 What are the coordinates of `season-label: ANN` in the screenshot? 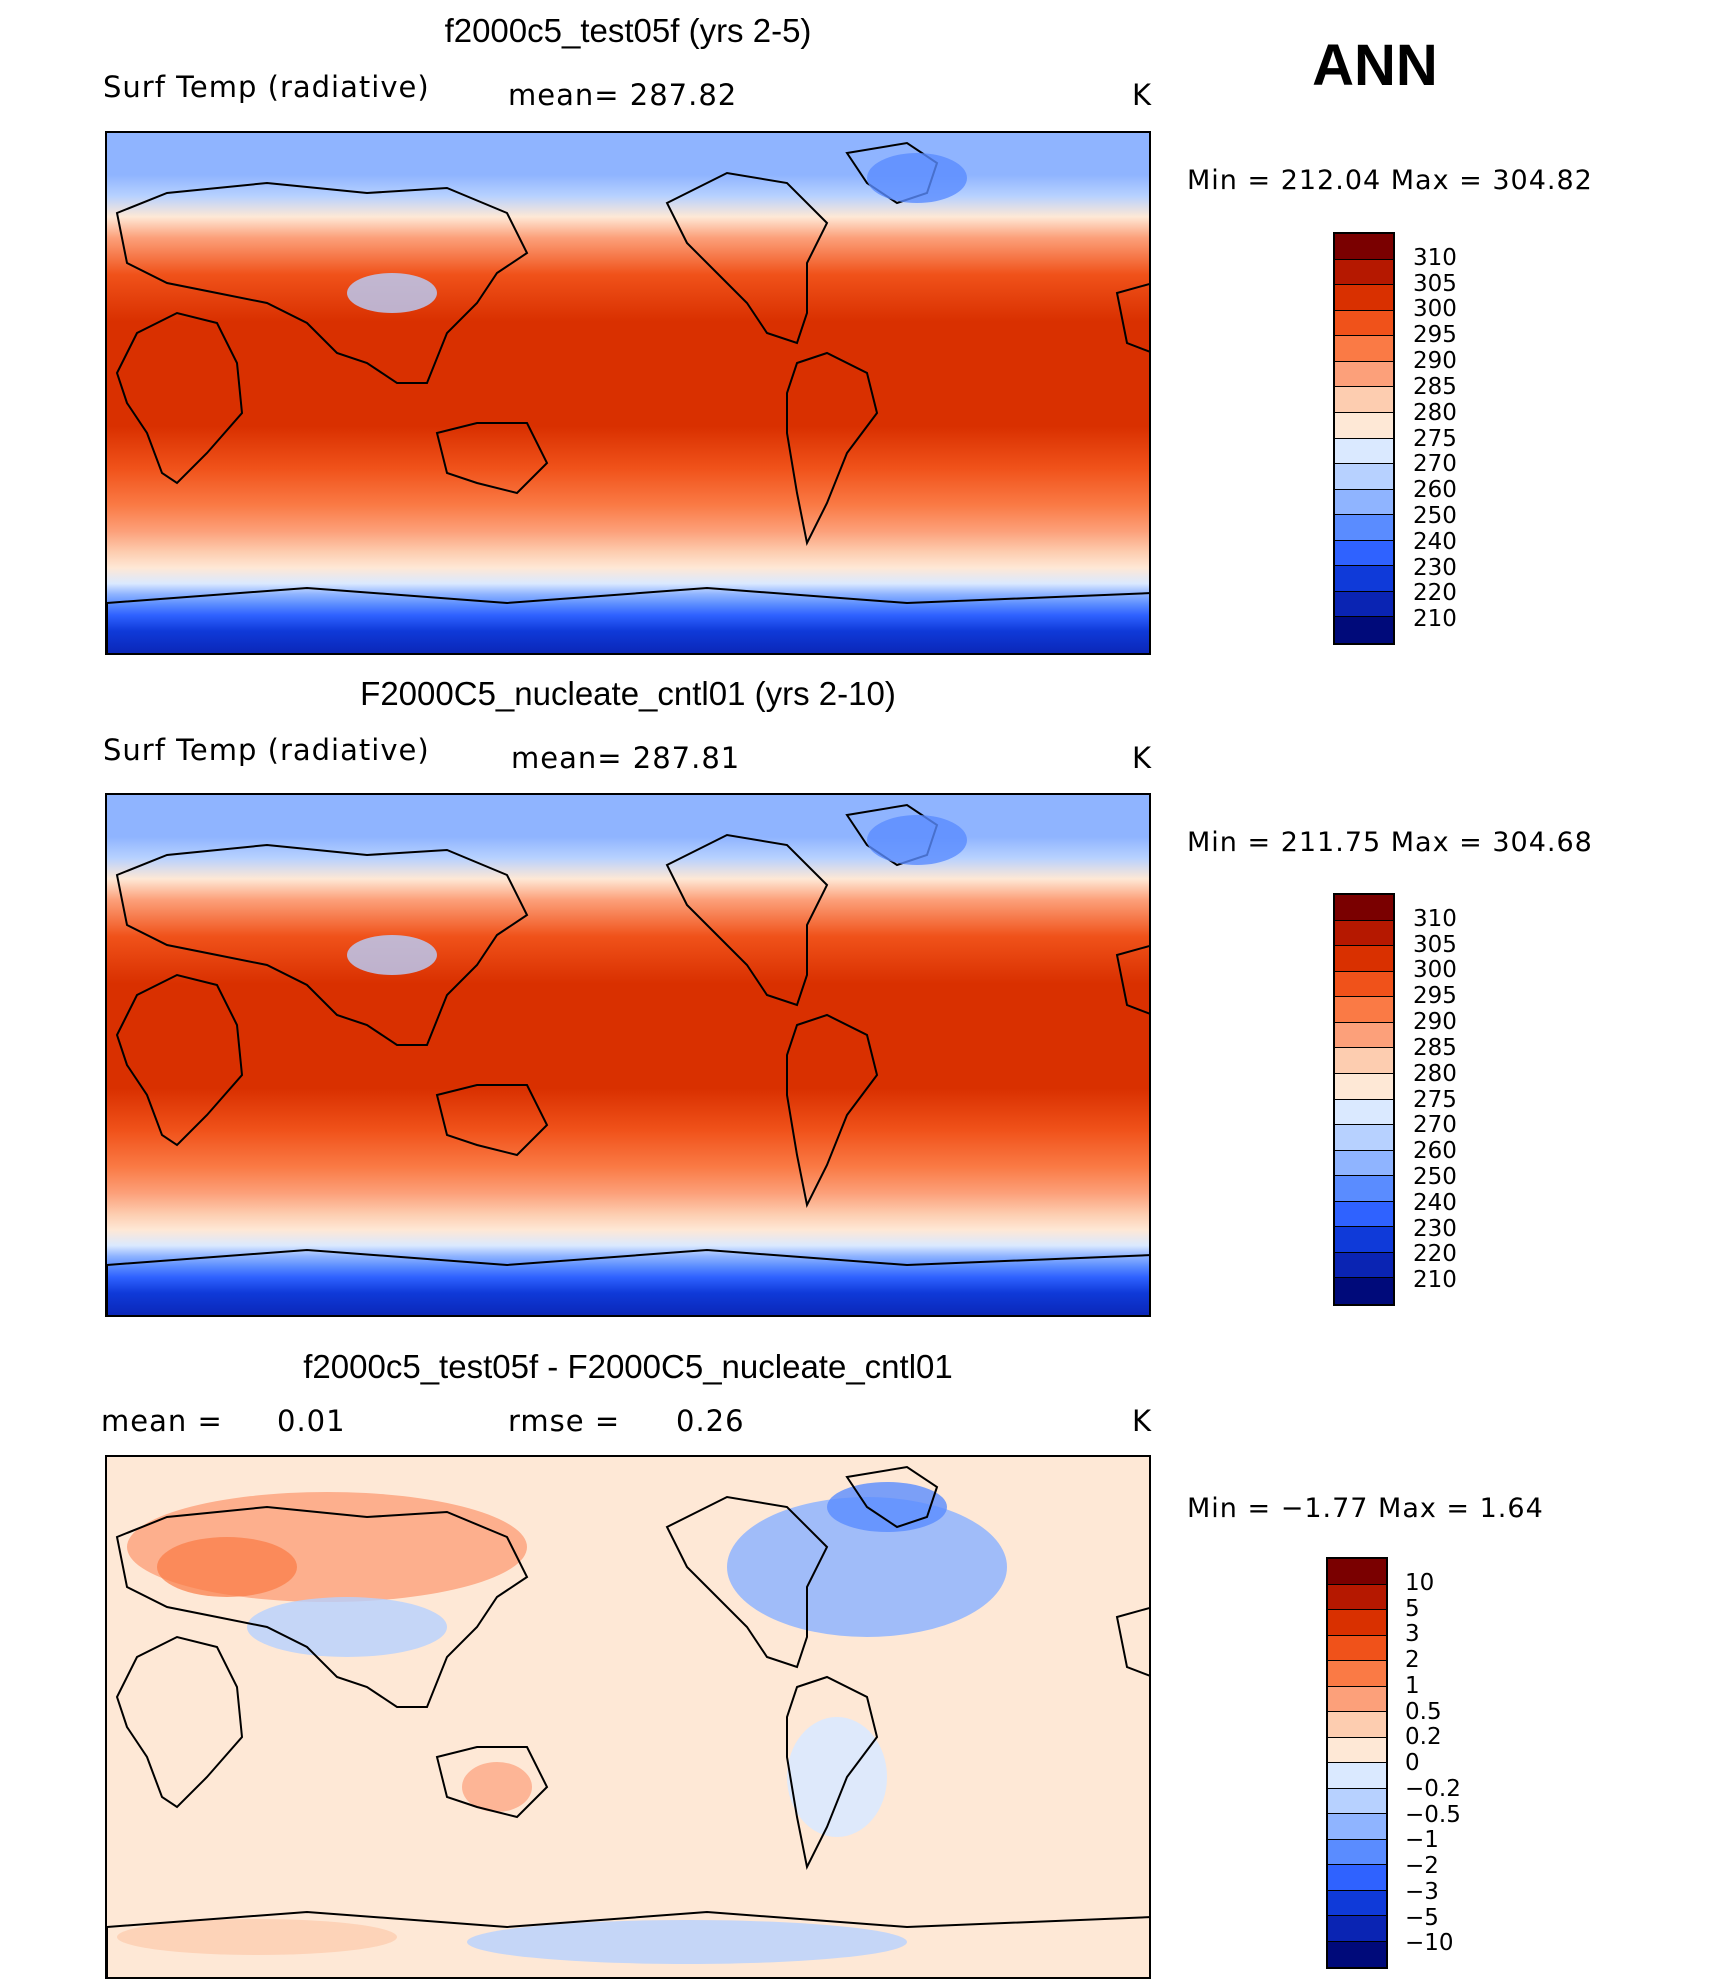 It's located at (1375, 65).